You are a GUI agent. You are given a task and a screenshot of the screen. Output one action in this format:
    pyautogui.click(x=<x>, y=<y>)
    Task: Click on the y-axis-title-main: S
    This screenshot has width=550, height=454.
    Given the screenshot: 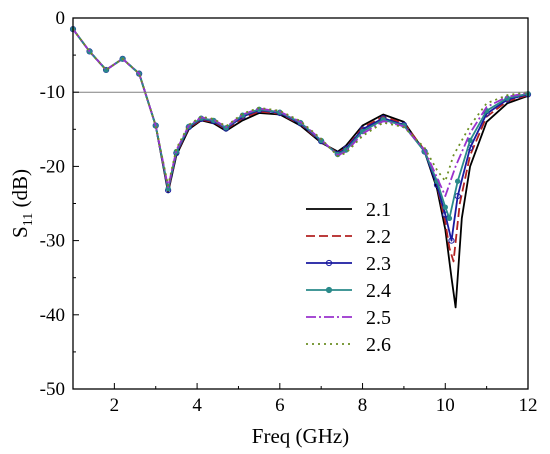 What is the action you would take?
    pyautogui.click(x=20, y=232)
    